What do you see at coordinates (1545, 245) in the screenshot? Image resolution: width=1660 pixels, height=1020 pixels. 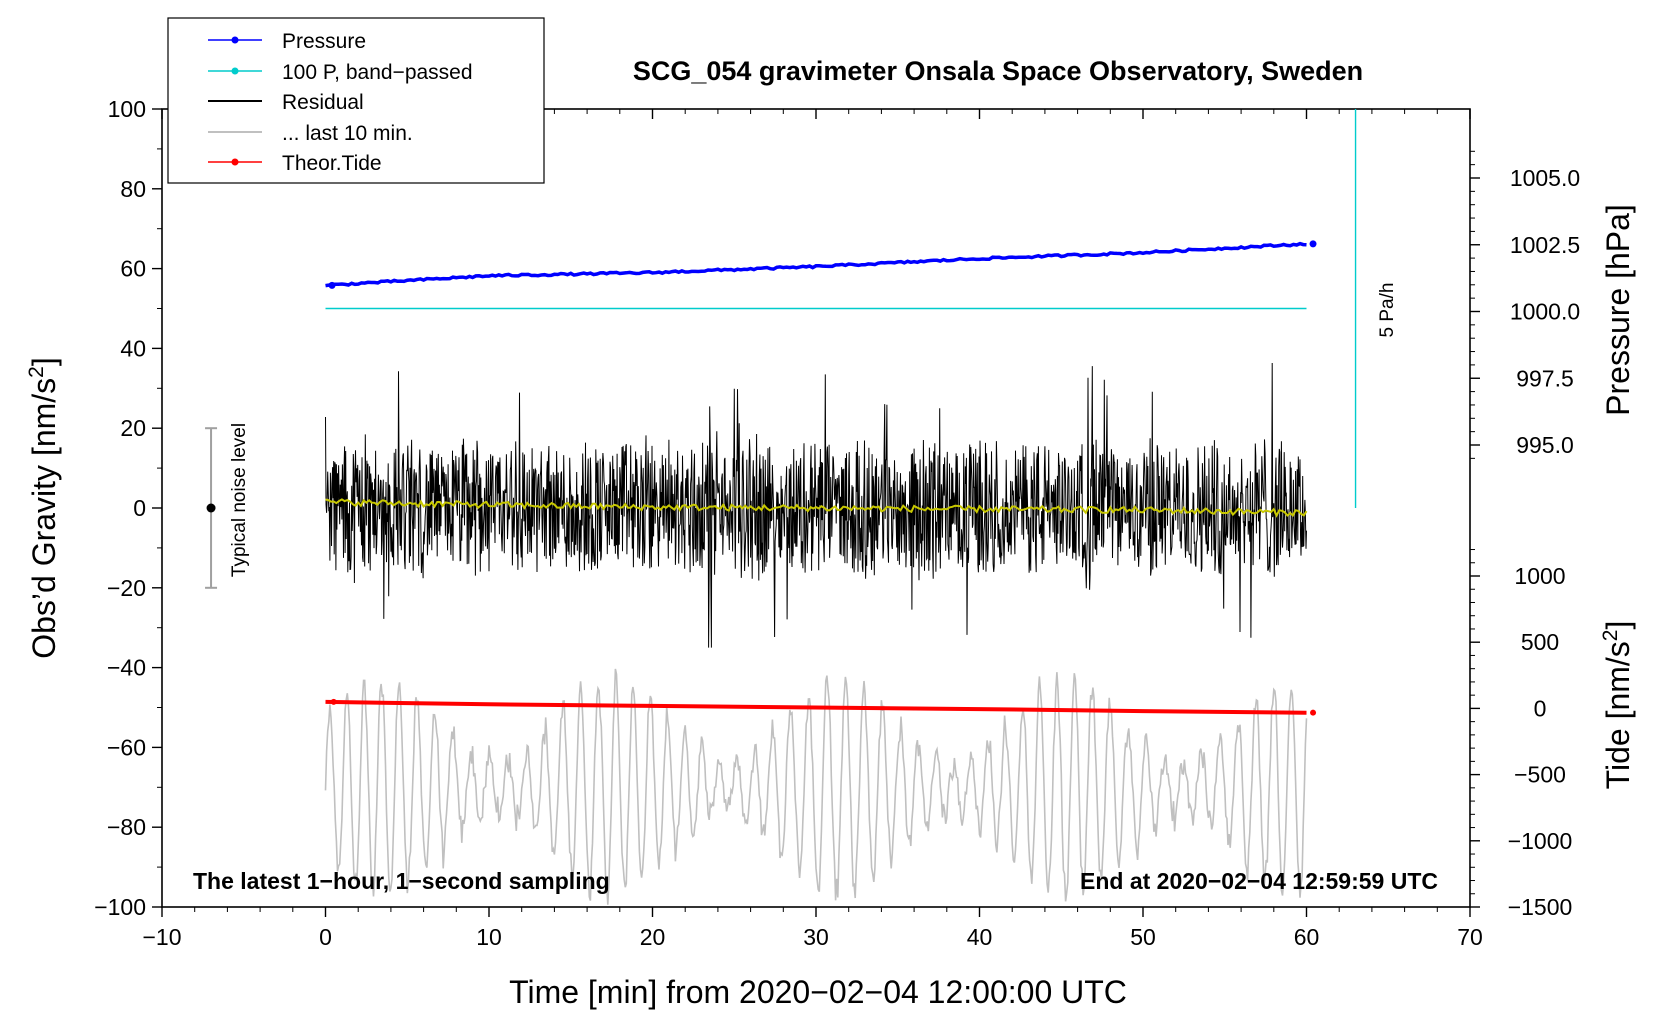 I see `pressure-tick-label: 1002.5` at bounding box center [1545, 245].